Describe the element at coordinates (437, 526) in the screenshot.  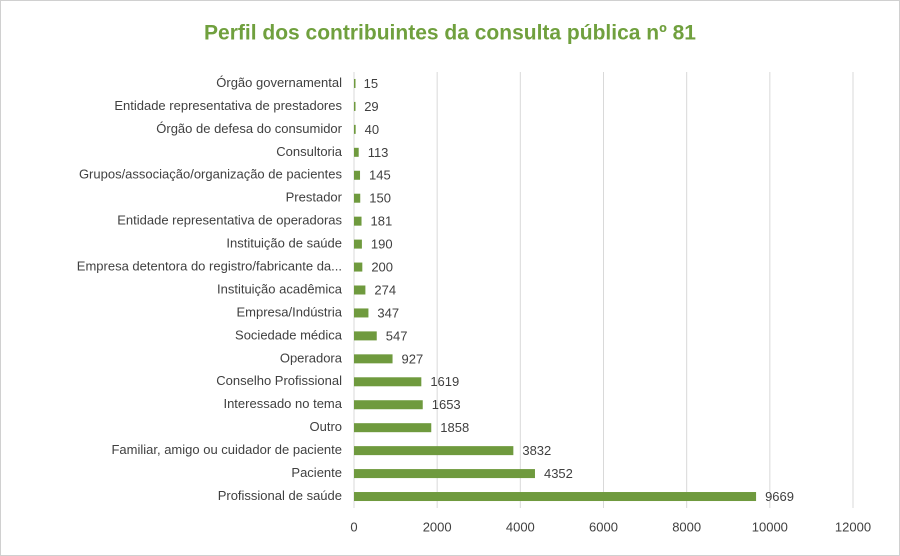
I see `x-tick-label: 2000` at that location.